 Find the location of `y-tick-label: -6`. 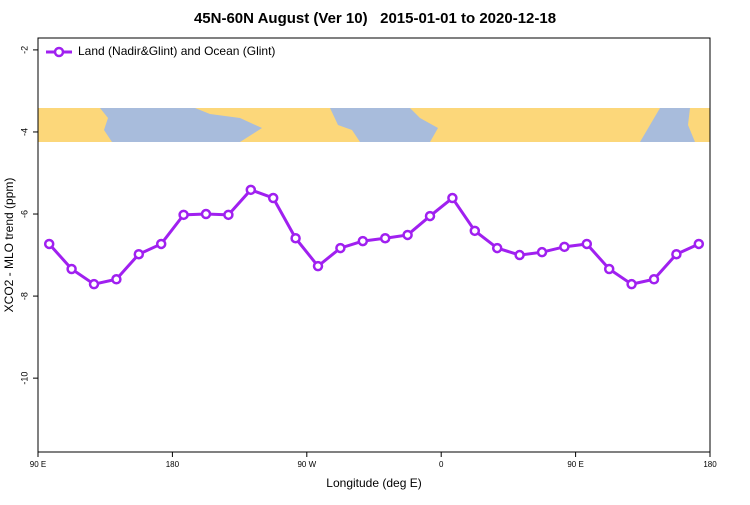

y-tick-label: -6 is located at coordinates (24, 214).